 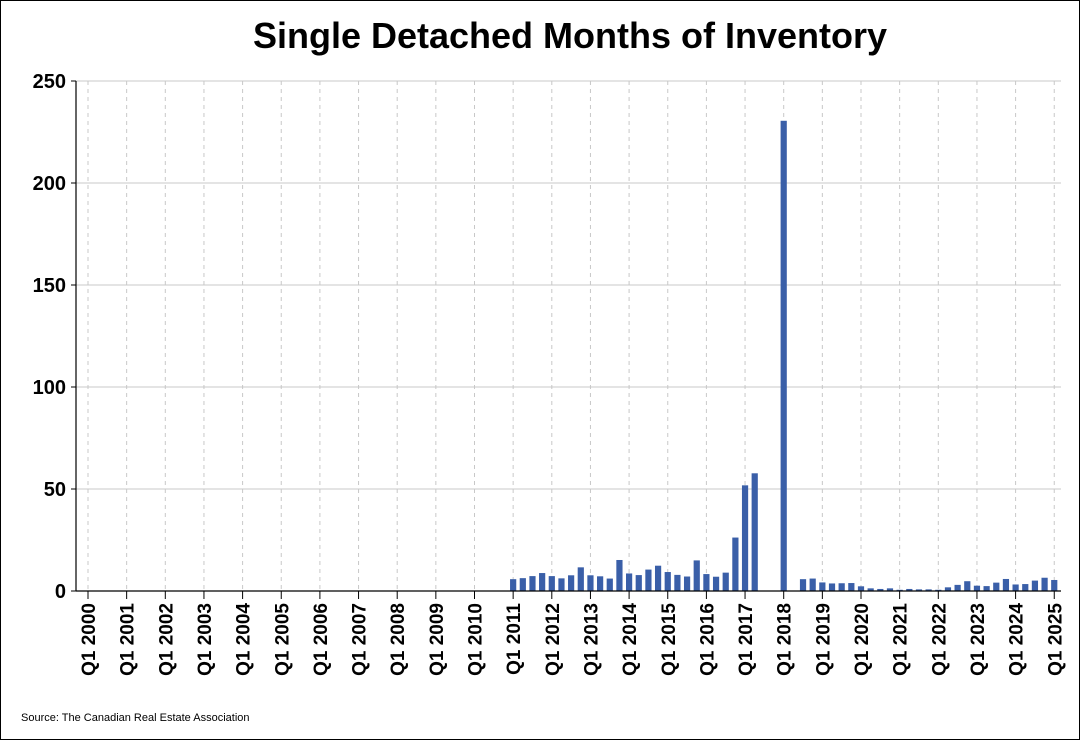 I want to click on x-tick-label: Q1 2001, so click(x=128, y=639).